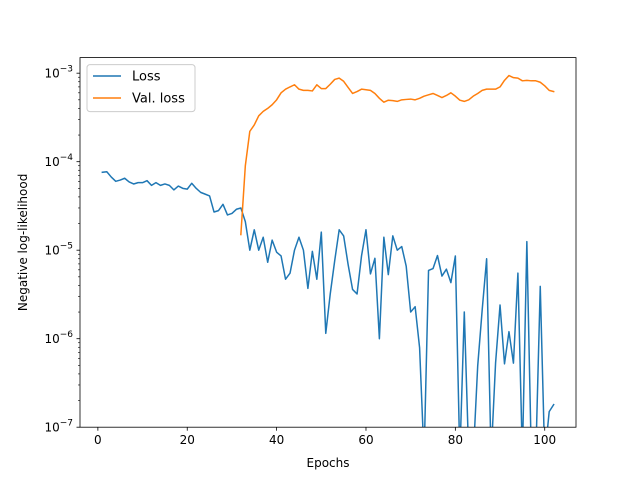 This screenshot has width=640, height=480. I want to click on x-tick-label: 60, so click(365, 440).